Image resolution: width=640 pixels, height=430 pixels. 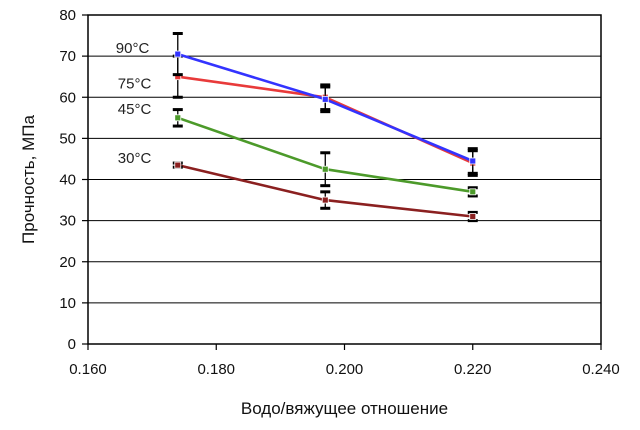 What do you see at coordinates (72, 344) in the screenshot?
I see `y-tick-label: 0` at bounding box center [72, 344].